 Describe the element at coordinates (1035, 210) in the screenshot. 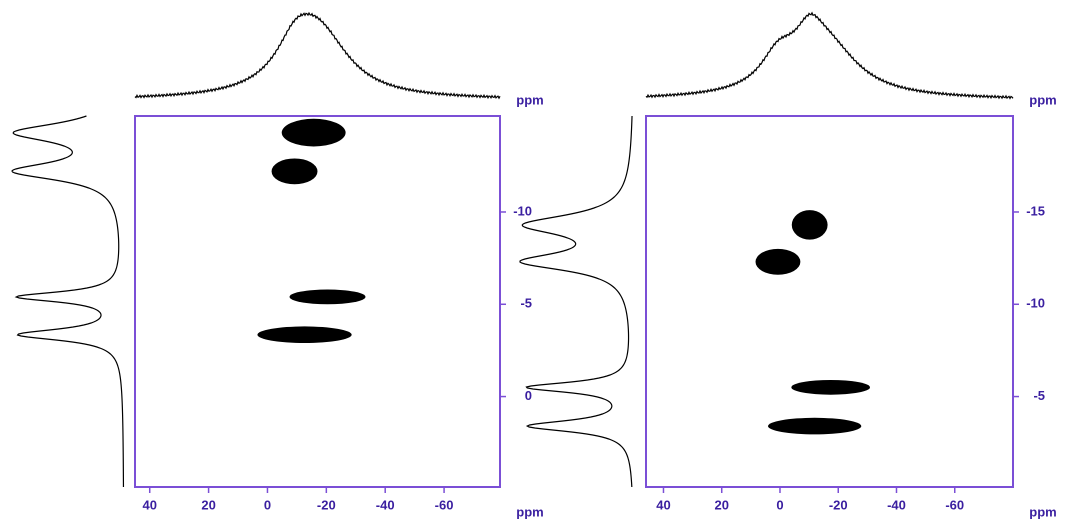

I see `y-tick-label: -15` at that location.